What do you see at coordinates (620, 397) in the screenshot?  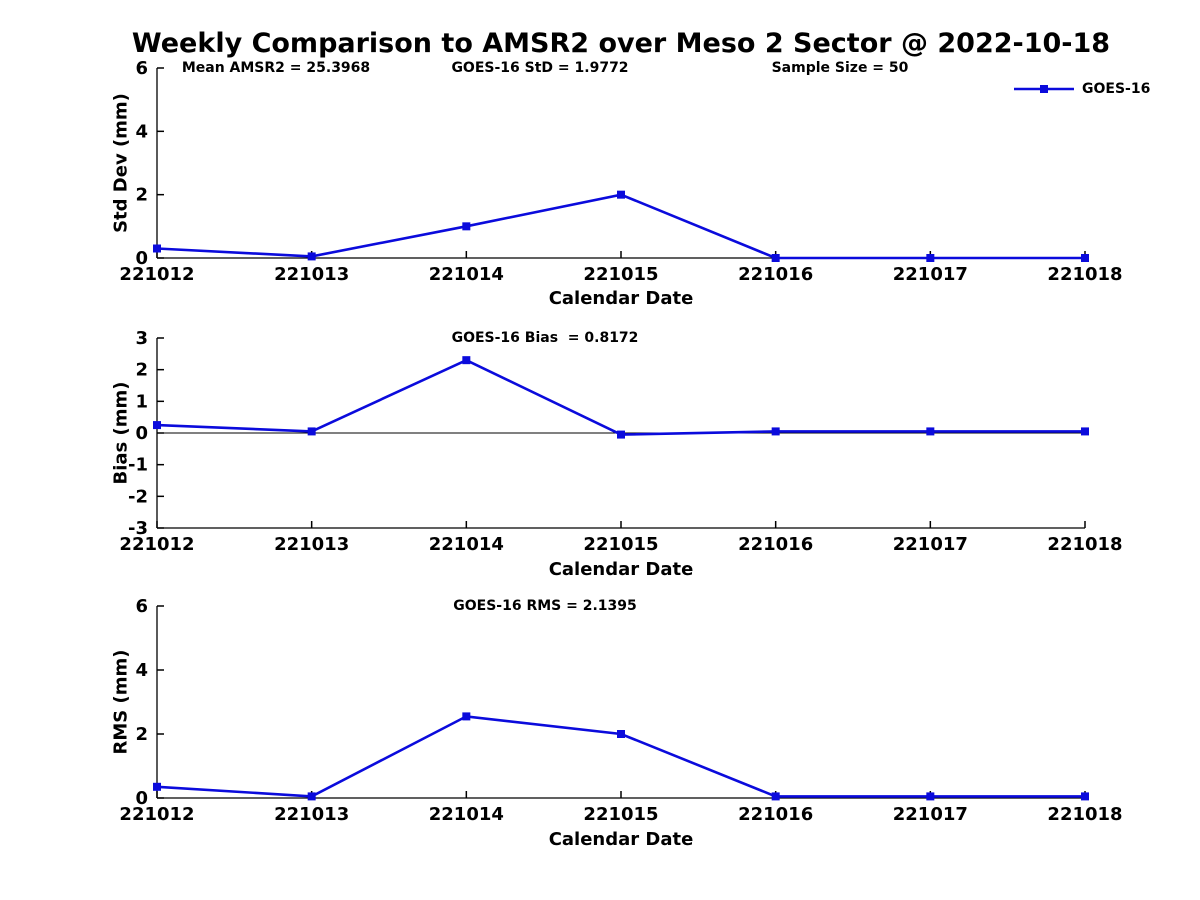 I see `bias-data-line` at bounding box center [620, 397].